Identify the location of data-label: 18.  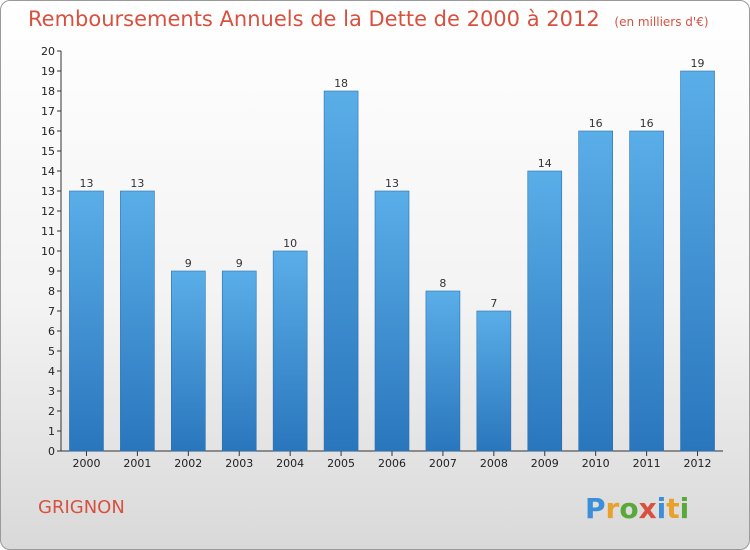
(341, 83).